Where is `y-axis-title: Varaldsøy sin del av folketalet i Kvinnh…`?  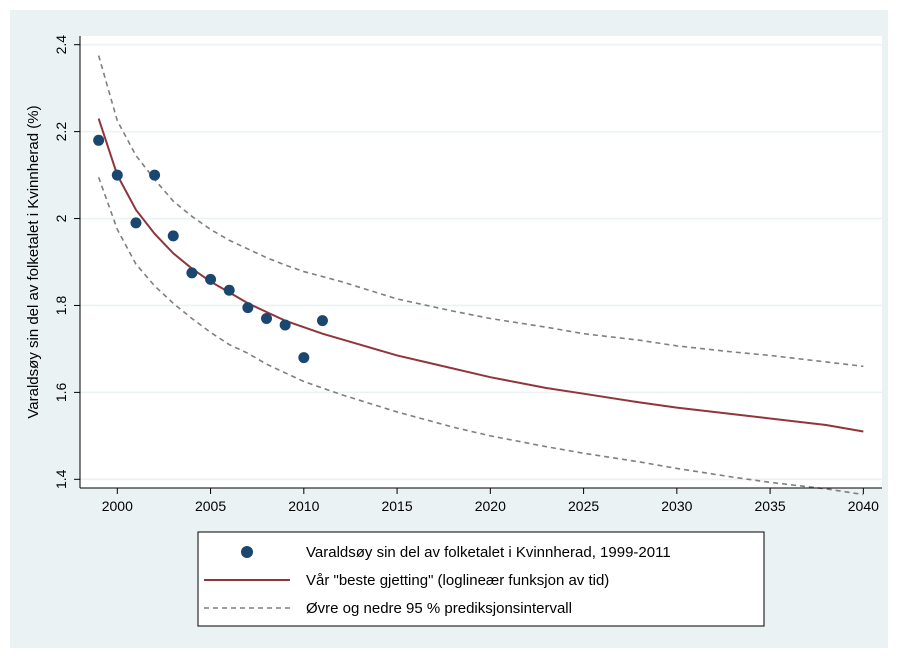 y-axis-title: Varaldsøy sin del av folketalet i Kvinnh… is located at coordinates (33, 261).